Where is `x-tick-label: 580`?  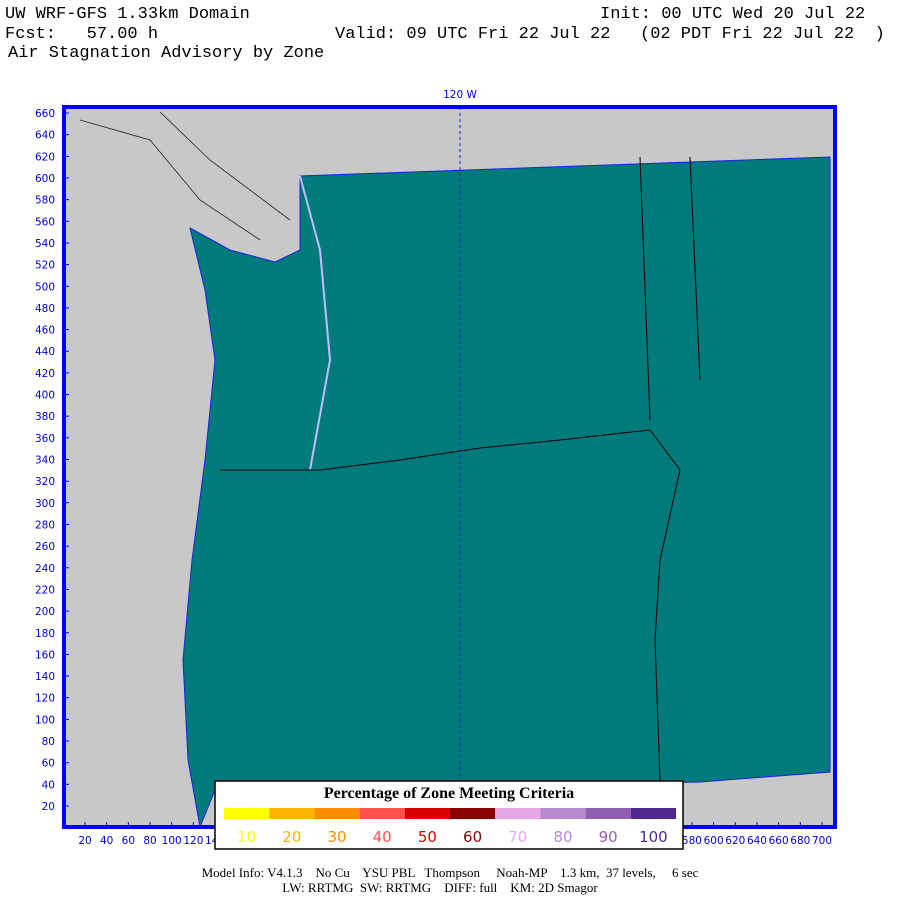 x-tick-label: 580 is located at coordinates (692, 841).